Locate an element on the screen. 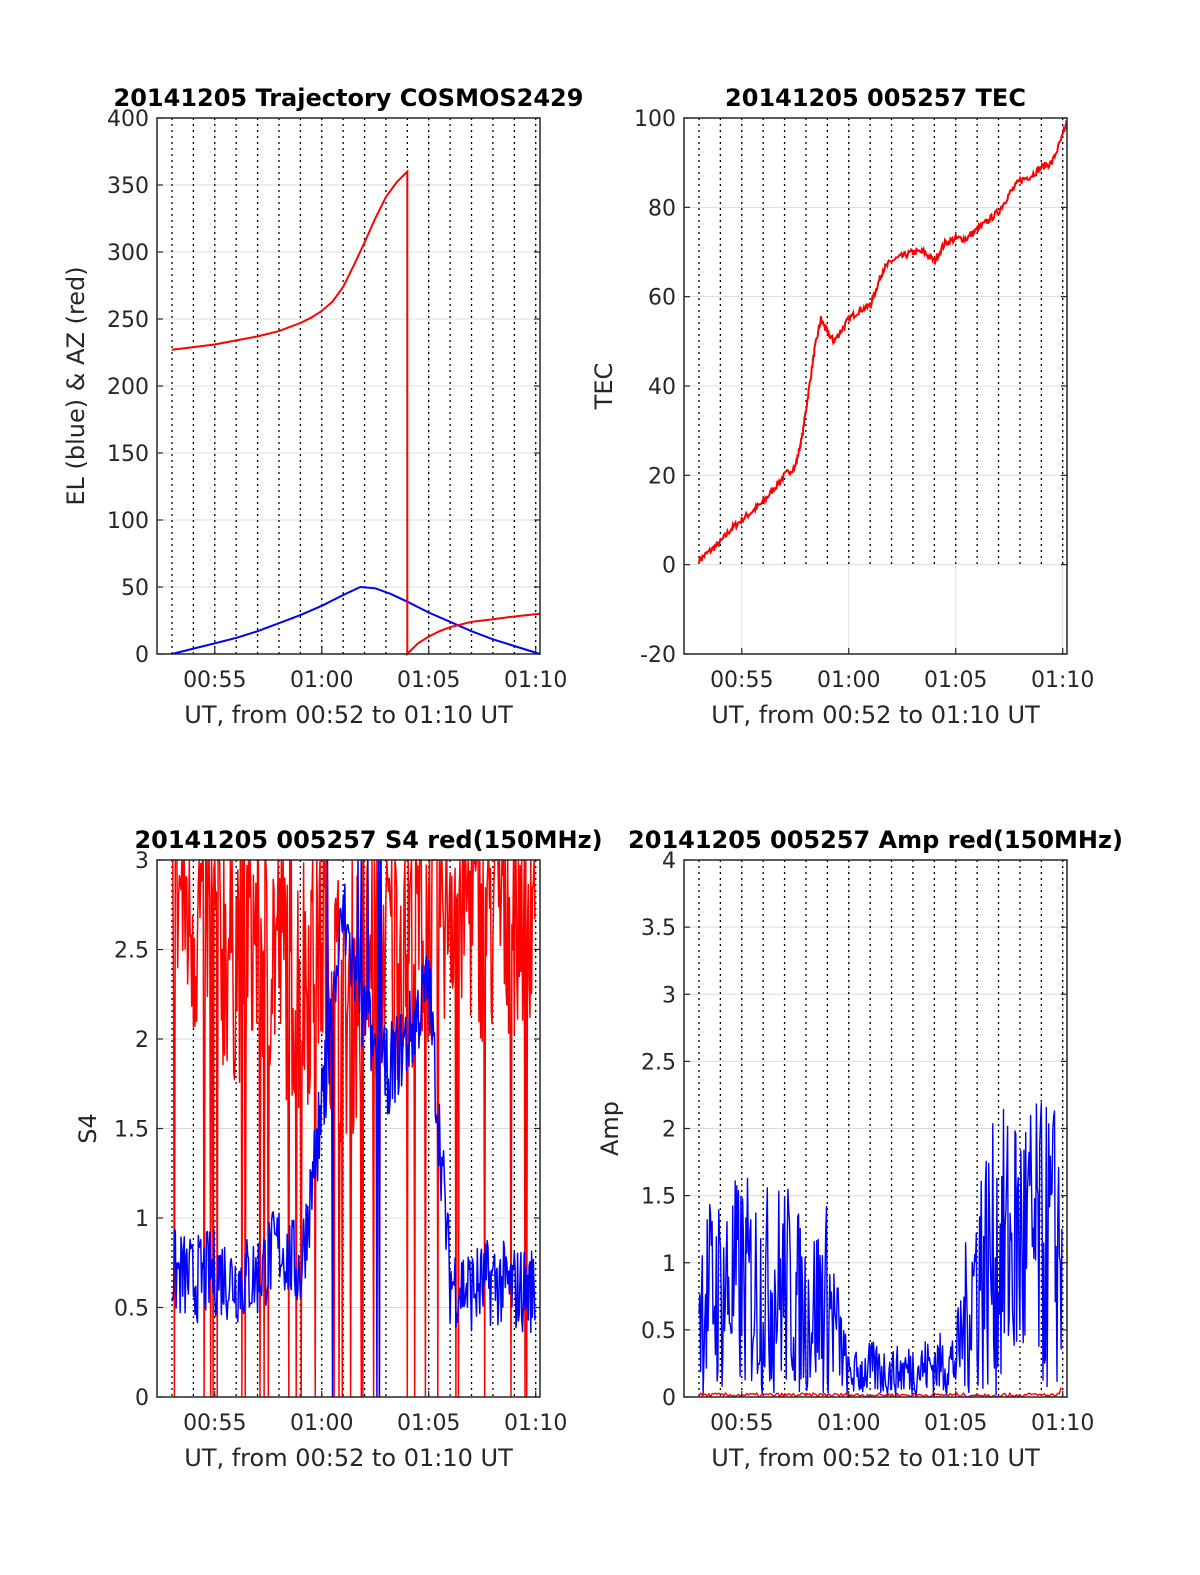 The height and width of the screenshot is (1575, 1200). y-tick-label: 50 is located at coordinates (135, 588).